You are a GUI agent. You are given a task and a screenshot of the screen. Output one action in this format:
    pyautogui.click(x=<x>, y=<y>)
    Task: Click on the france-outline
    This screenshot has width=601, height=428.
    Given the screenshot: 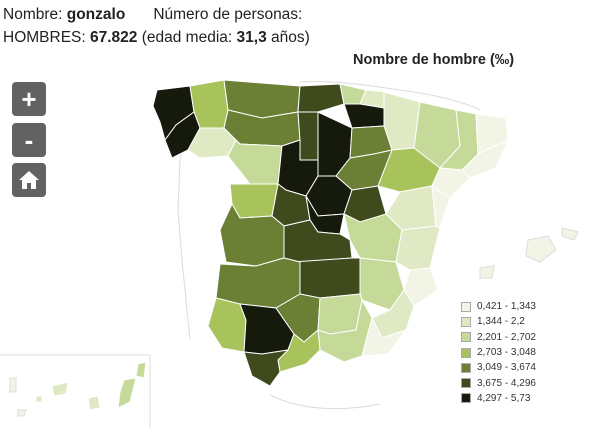 What is the action you would take?
    pyautogui.click(x=390, y=95)
    